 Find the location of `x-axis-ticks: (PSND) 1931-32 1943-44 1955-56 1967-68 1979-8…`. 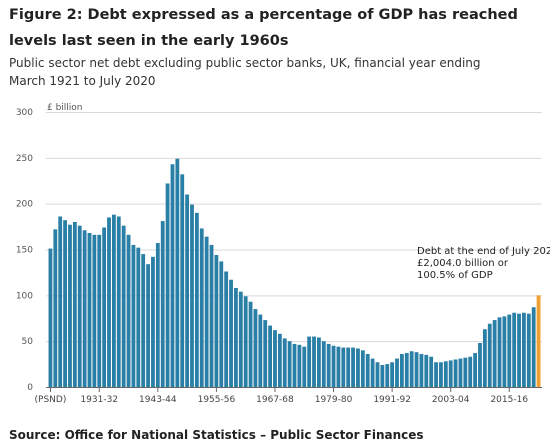

x-axis-ticks: (PSND) 1931-32 1943-44 1955-56 1967-68 1979-8… is located at coordinates (281, 396).